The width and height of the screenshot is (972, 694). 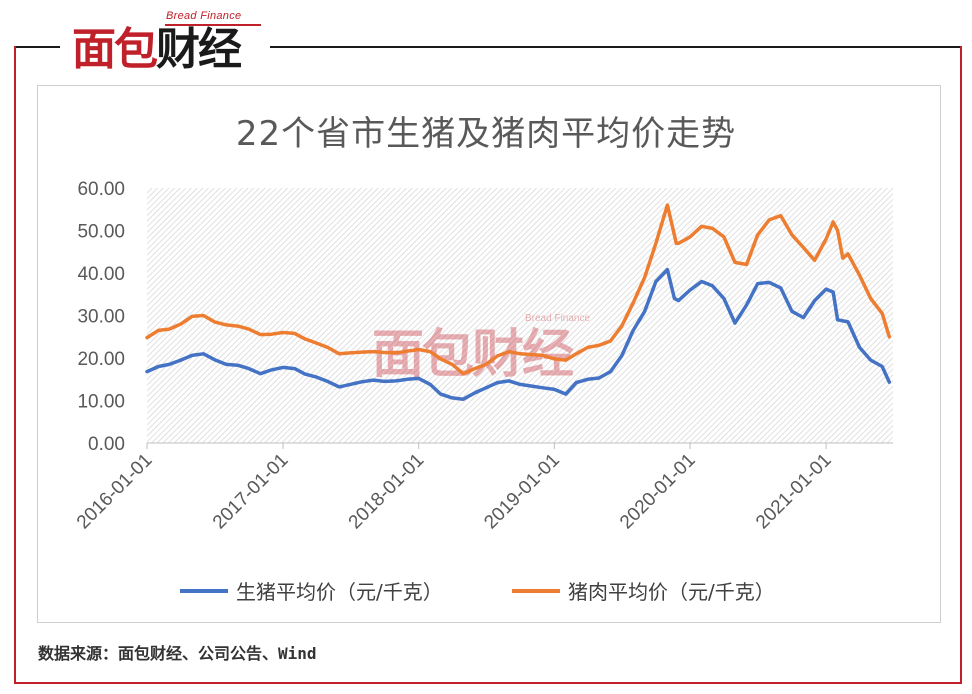 I want to click on frame-top-line, so click(x=487, y=47).